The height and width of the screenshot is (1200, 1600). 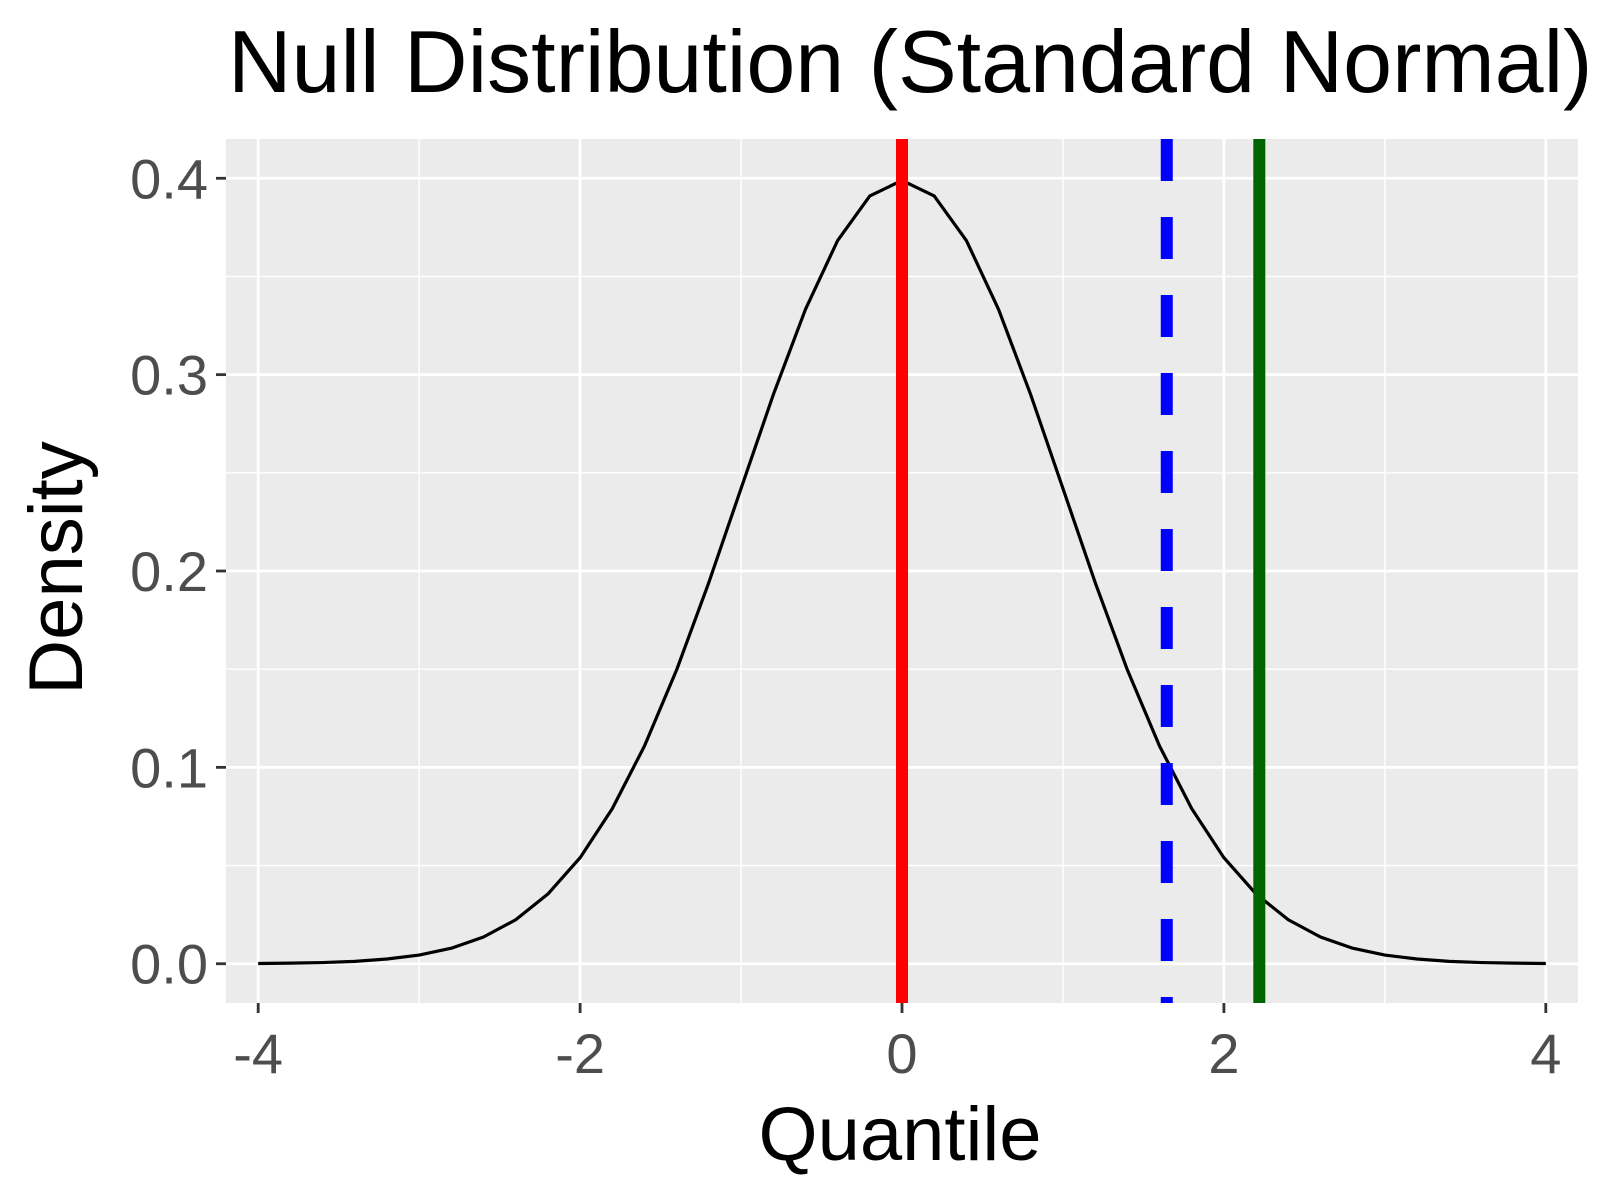 I want to click on x-tick-label: 4, so click(x=1545, y=1053).